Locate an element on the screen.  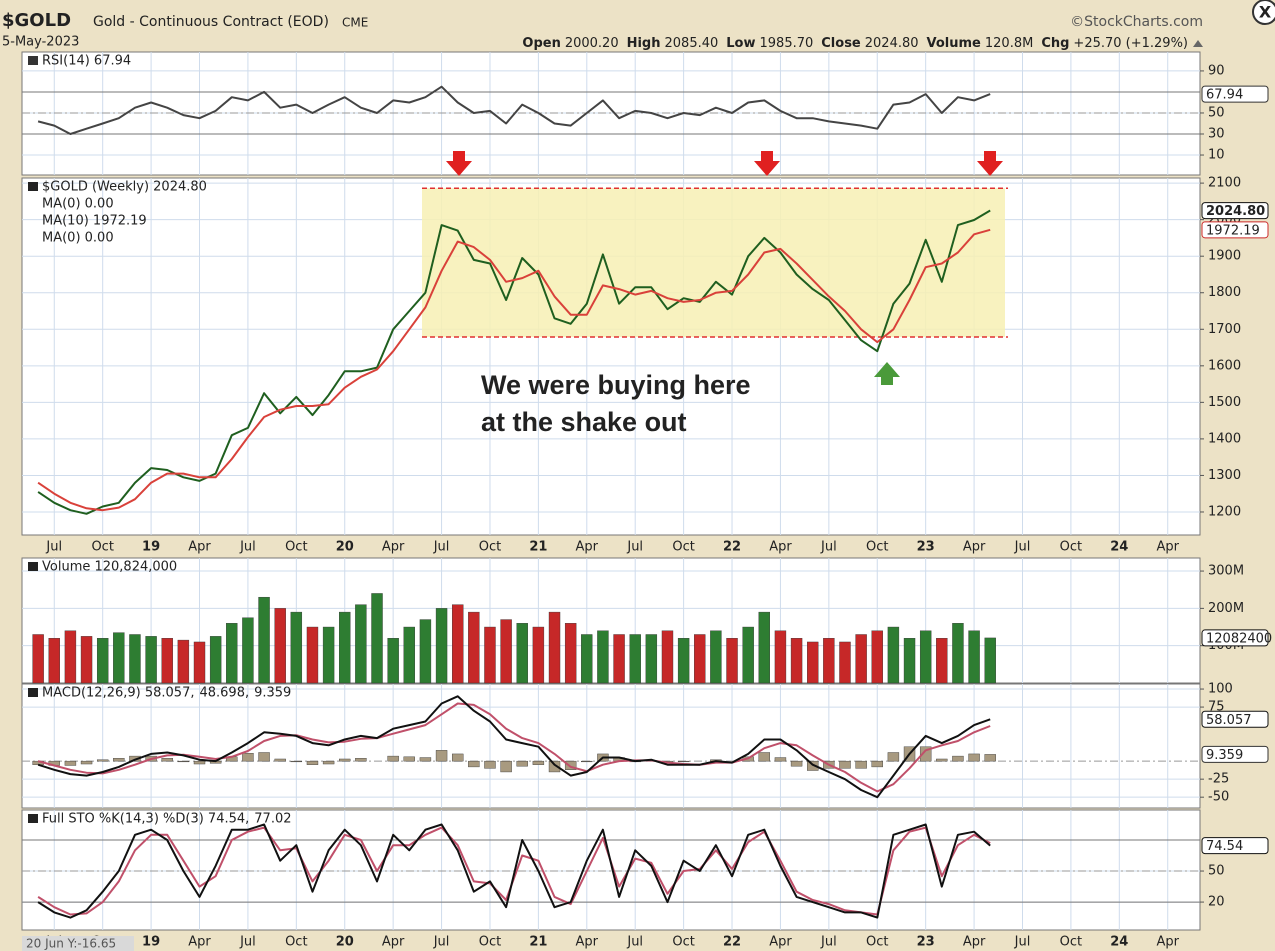
quote-label: High is located at coordinates (644, 43).